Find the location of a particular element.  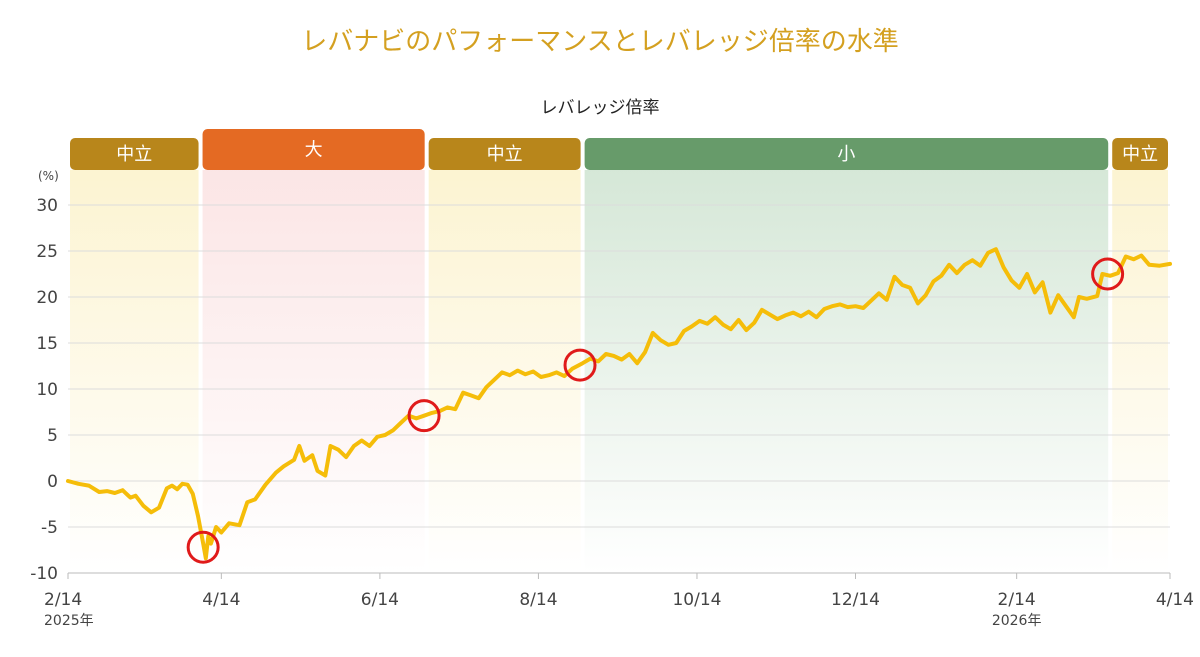

y-tick-label: 30 is located at coordinates (47, 206).